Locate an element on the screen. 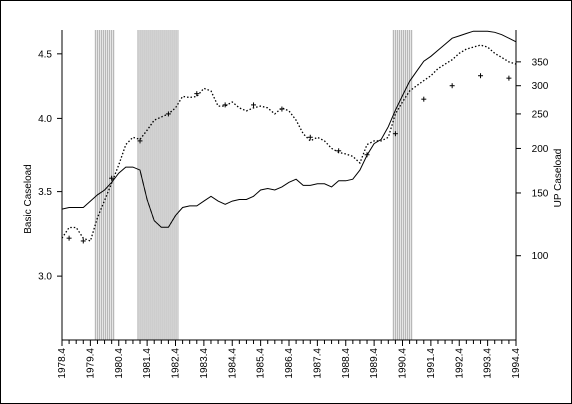 Image resolution: width=572 pixels, height=404 pixels. x-tick-label: 1982.4 is located at coordinates (176, 363).